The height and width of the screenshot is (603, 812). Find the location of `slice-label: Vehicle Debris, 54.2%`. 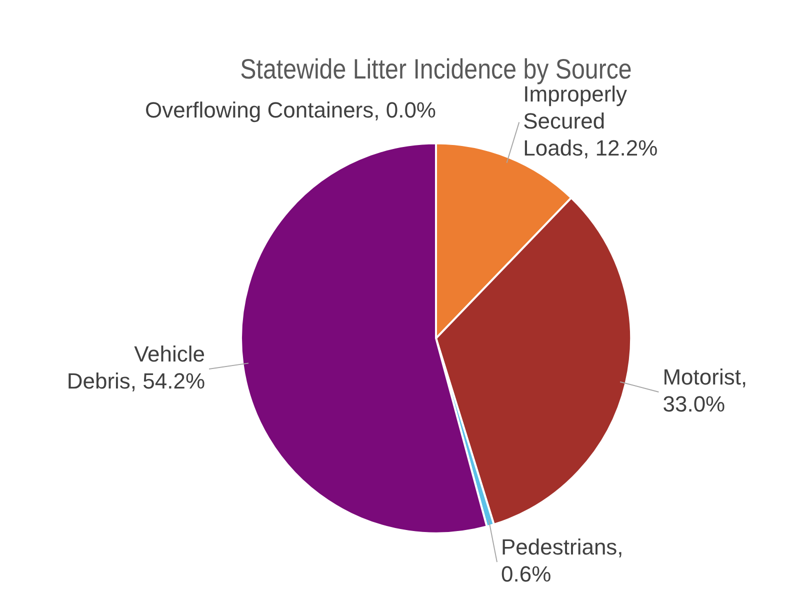

slice-label: Vehicle Debris, 54.2% is located at coordinates (136, 368).